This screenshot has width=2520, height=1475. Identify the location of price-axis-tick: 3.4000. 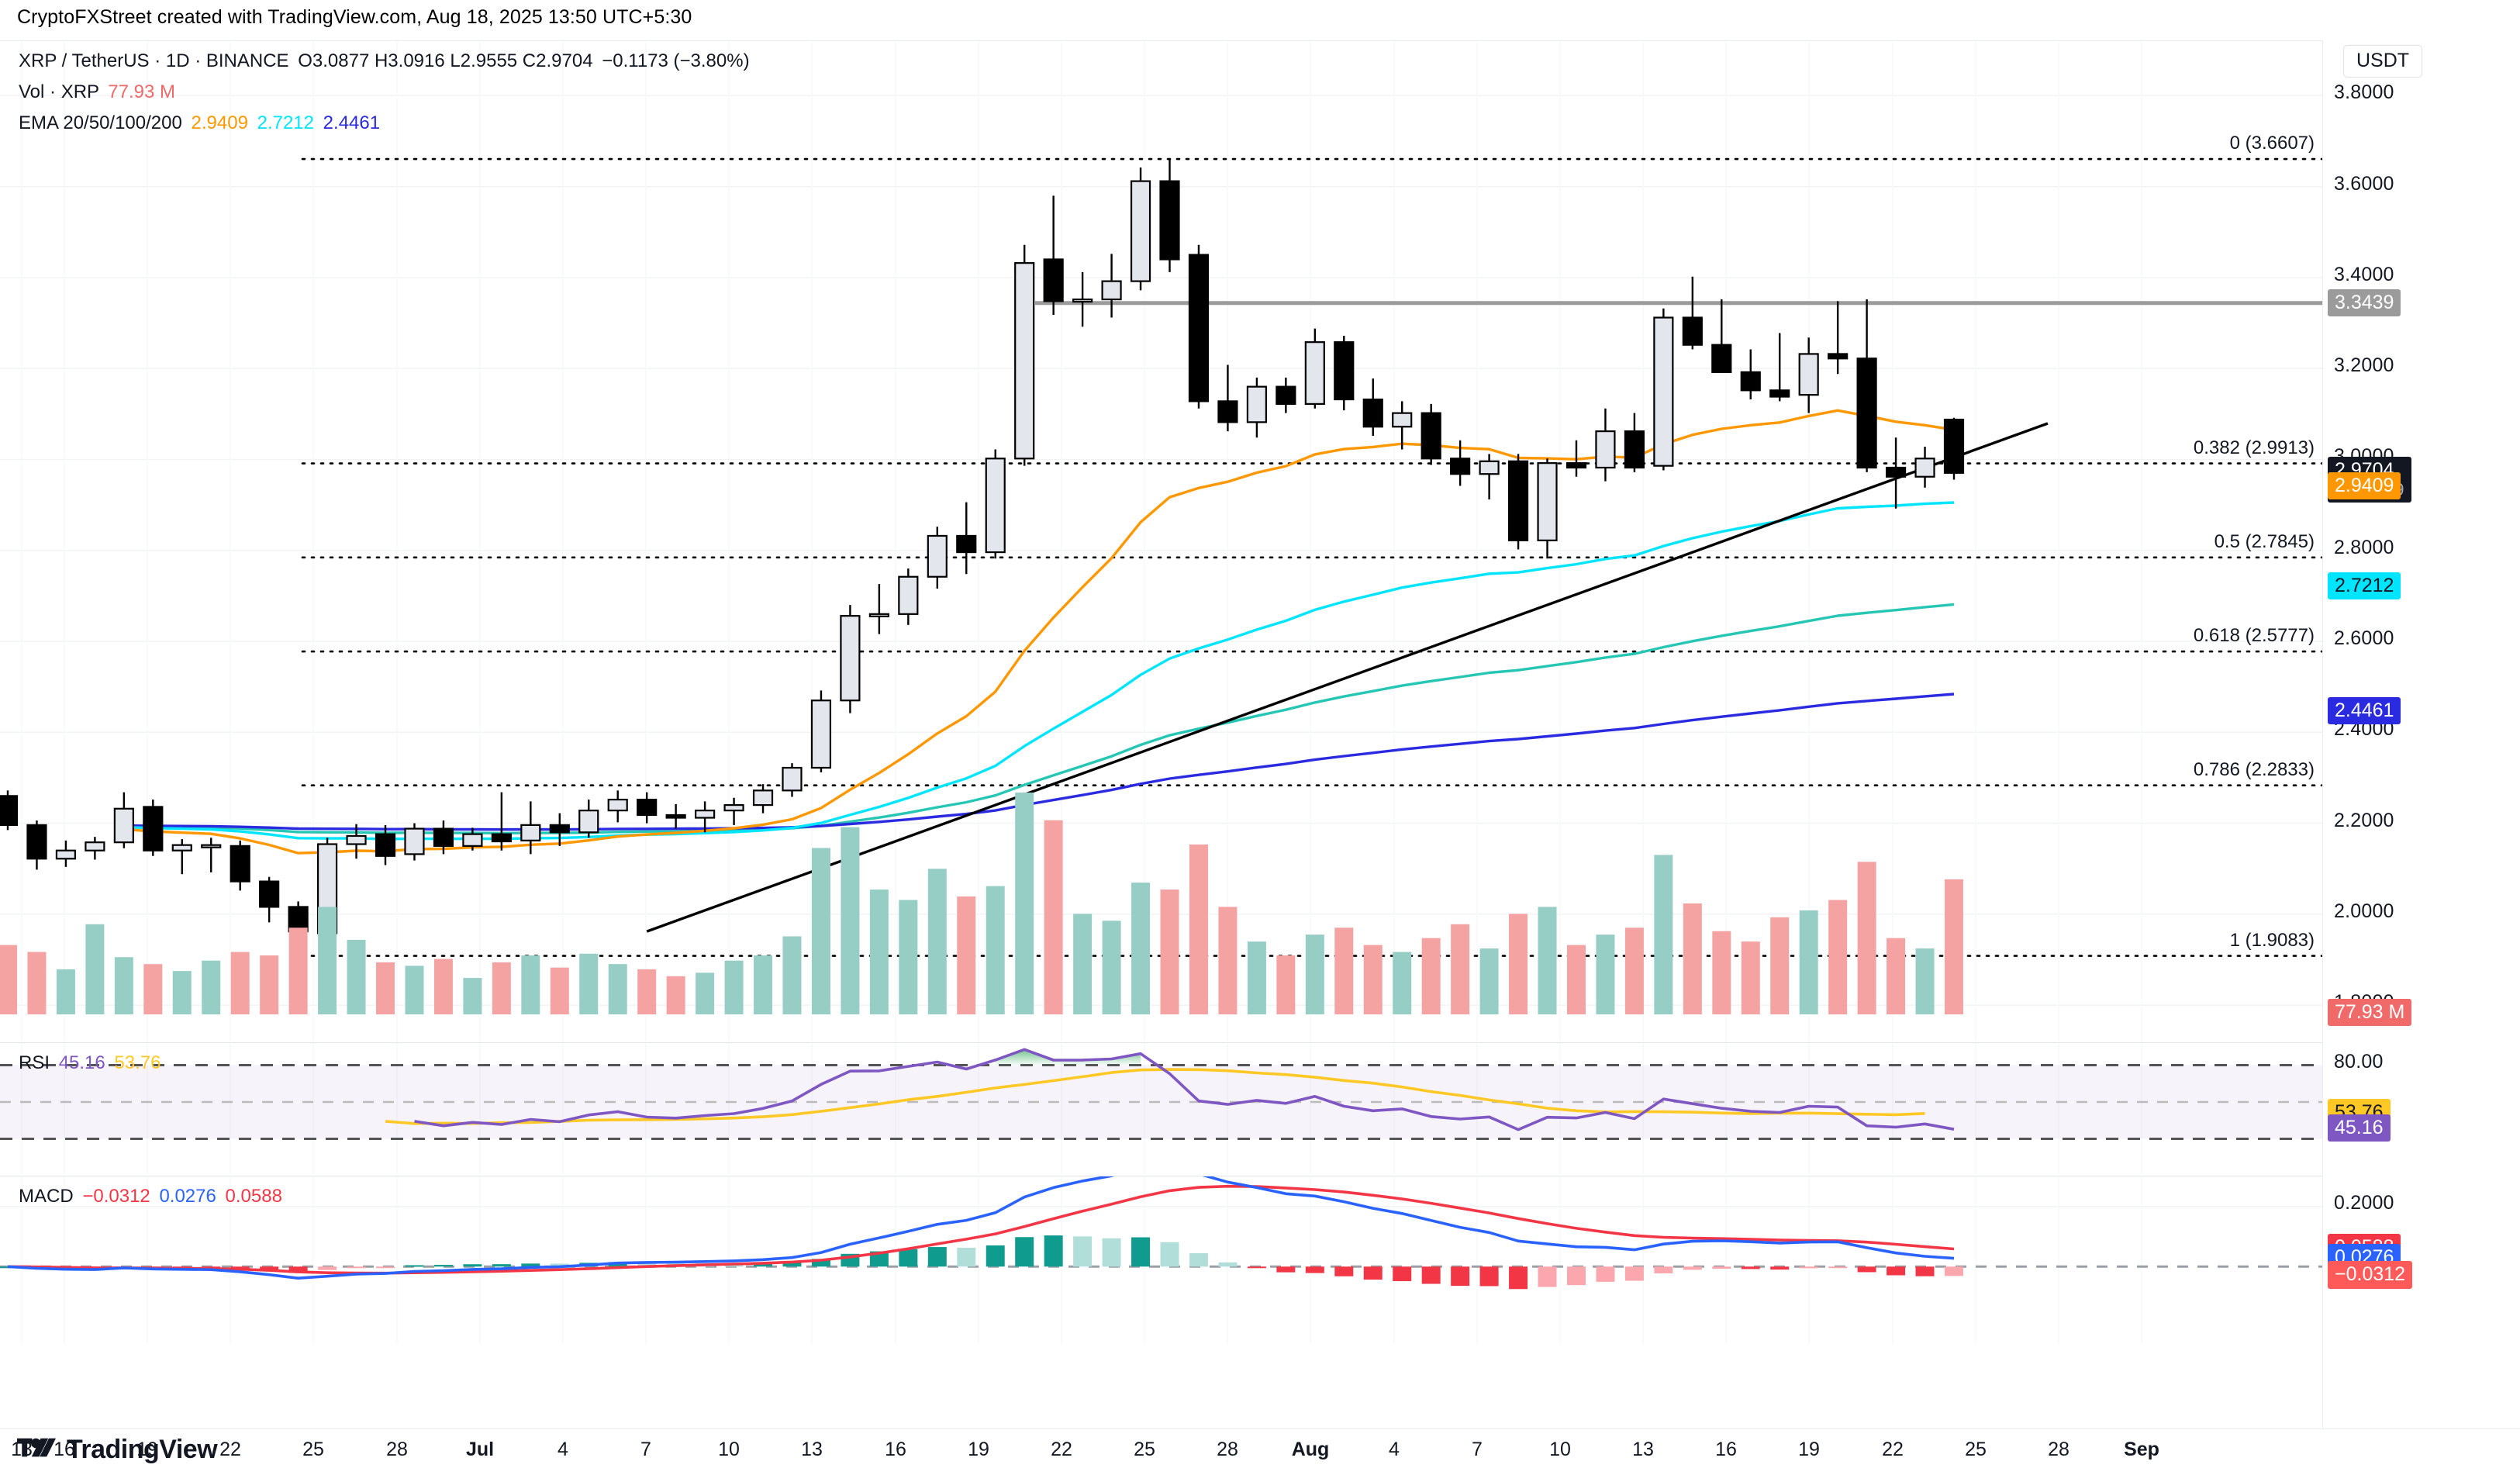
(2364, 274).